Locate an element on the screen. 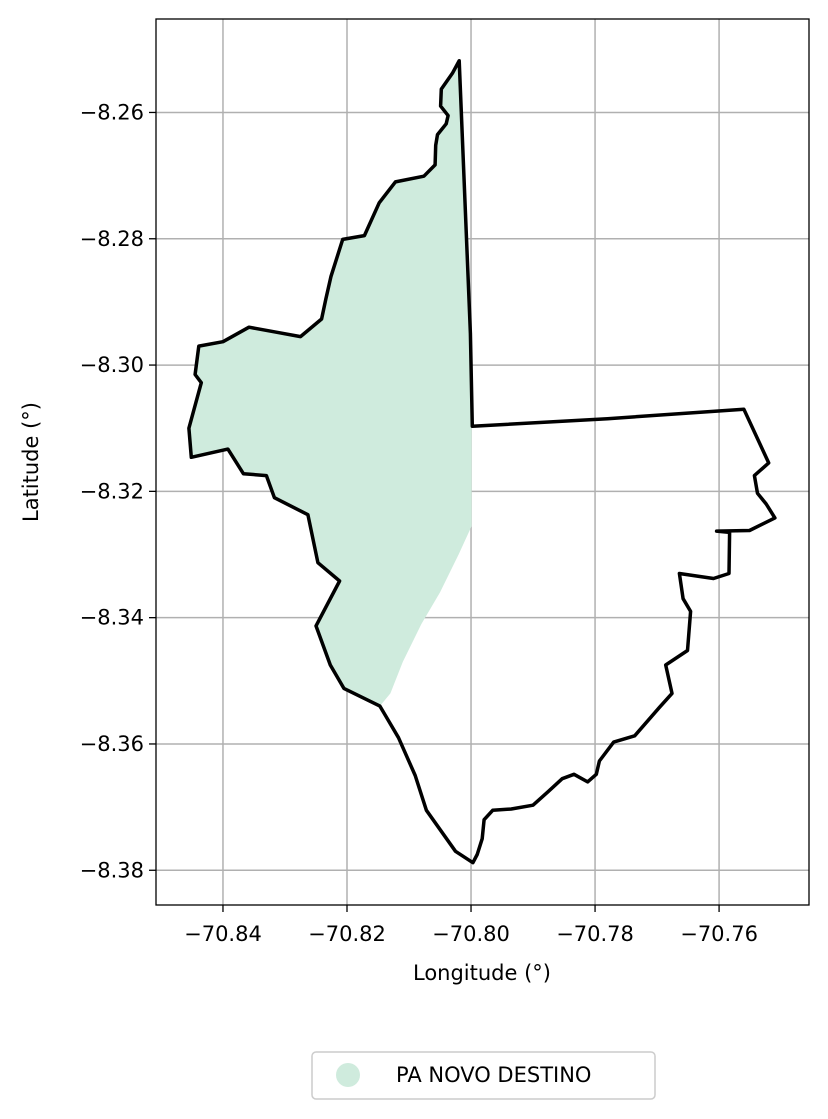  y-tick-label: −8.36 is located at coordinates (112, 744).